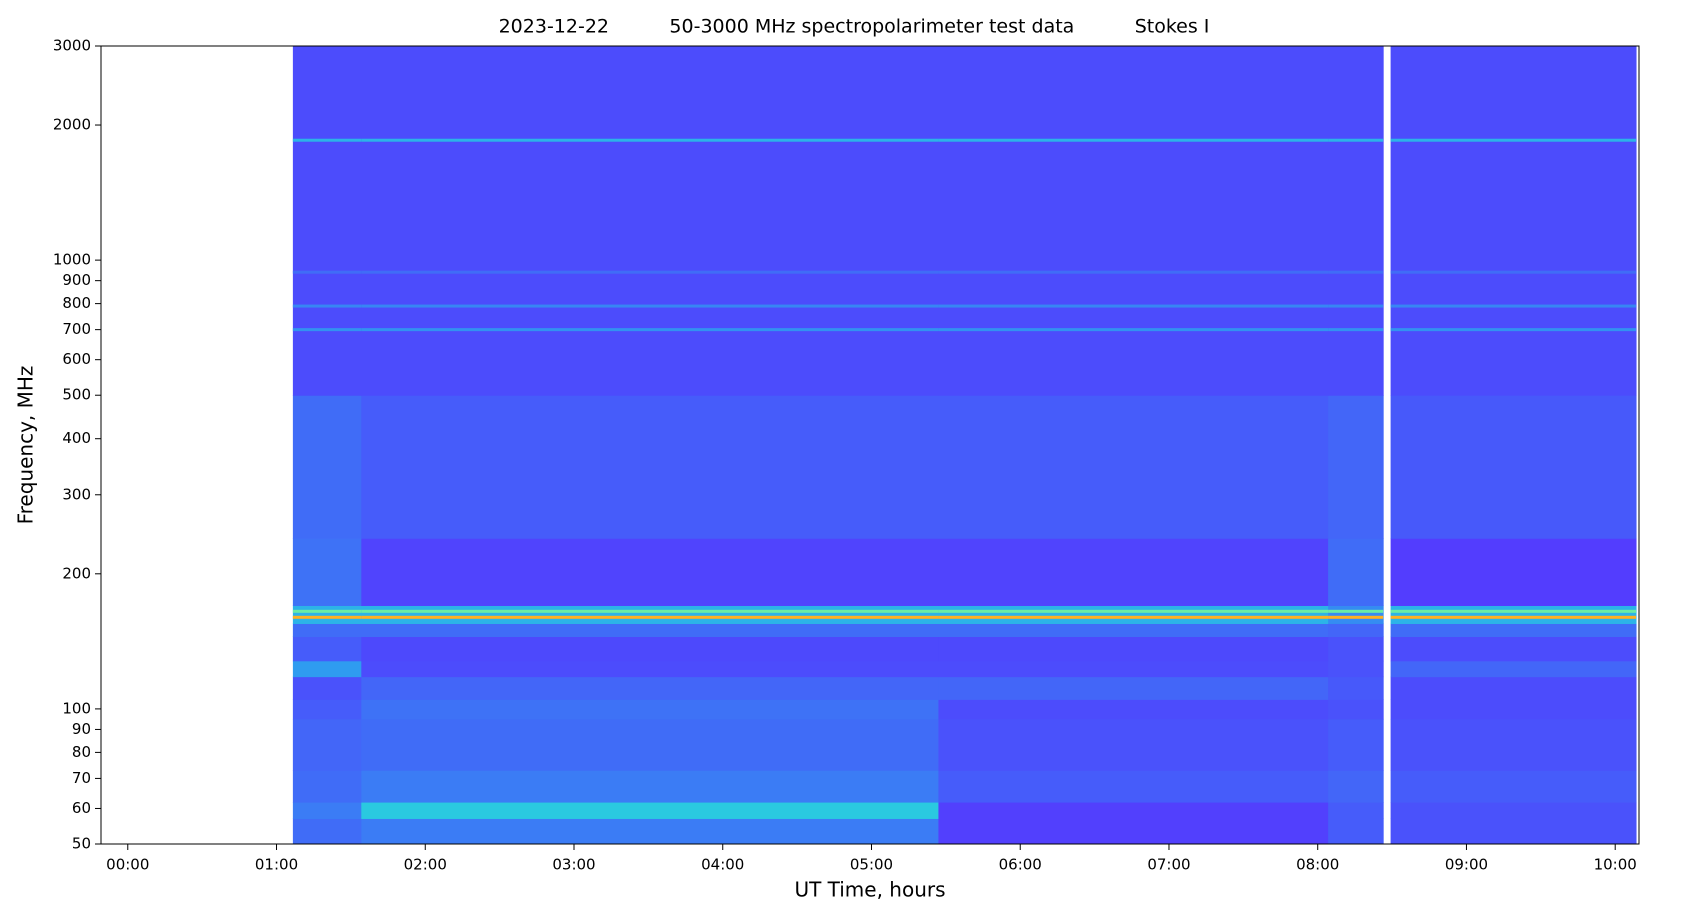  I want to click on x-tick-label: 00:00, so click(127, 865).